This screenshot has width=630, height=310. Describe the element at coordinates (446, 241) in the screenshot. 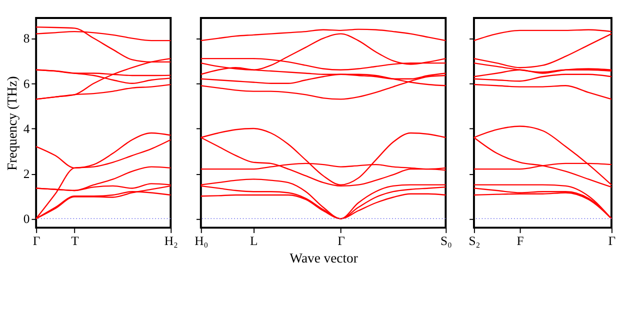

I see `x-tick-label: S₀` at that location.